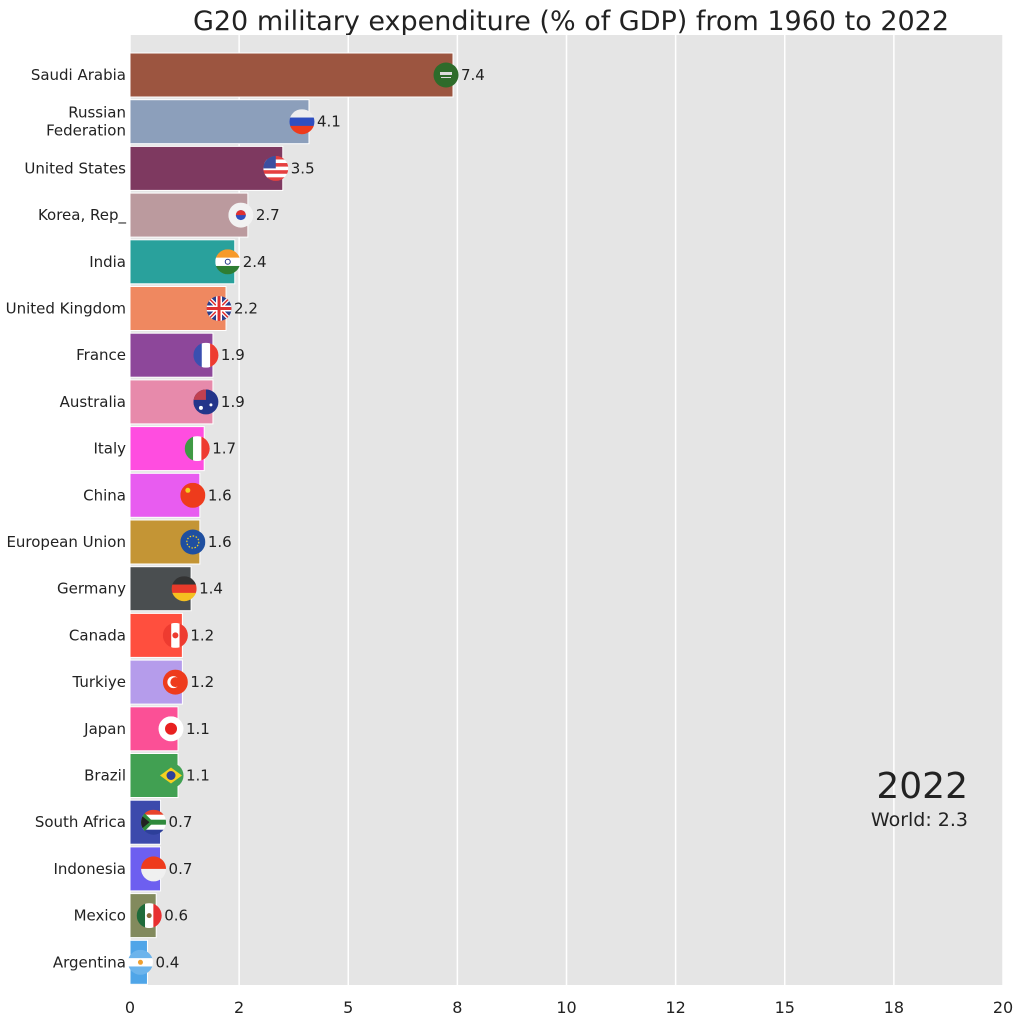 The height and width of the screenshot is (1028, 1020). Describe the element at coordinates (100, 916) in the screenshot. I see `category-label: Mexico` at that location.